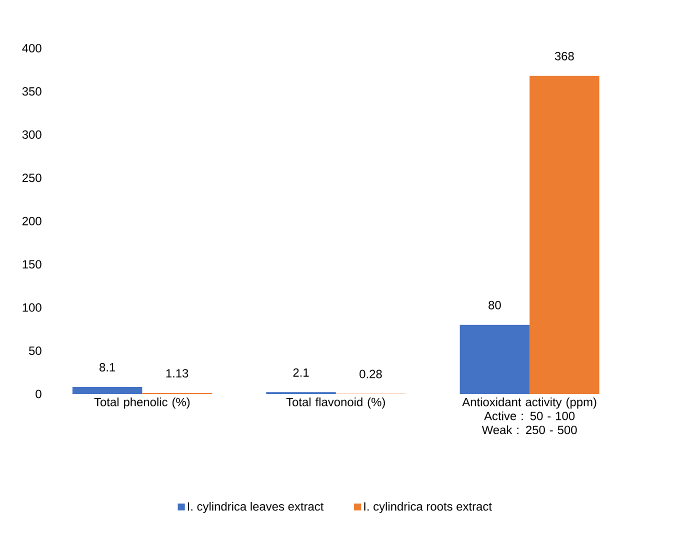 This screenshot has width=676, height=539. Describe the element at coordinates (529, 430) in the screenshot. I see `text: Weak : 250 - 500` at that location.